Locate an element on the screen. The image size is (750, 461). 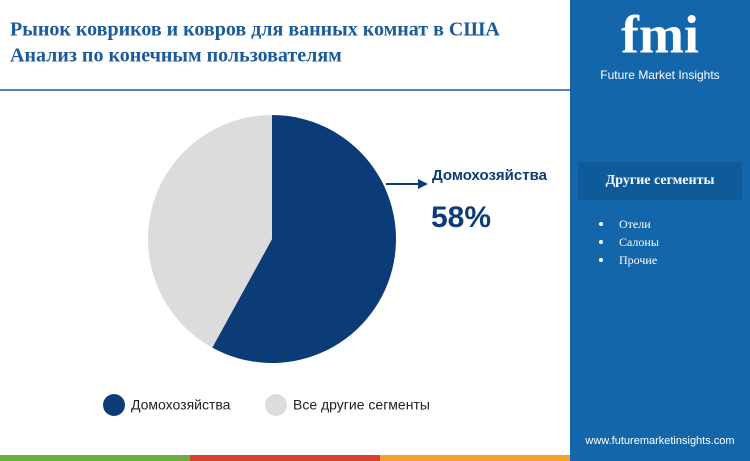
sidebar-heading: Другие сегменты is located at coordinates (660, 180).